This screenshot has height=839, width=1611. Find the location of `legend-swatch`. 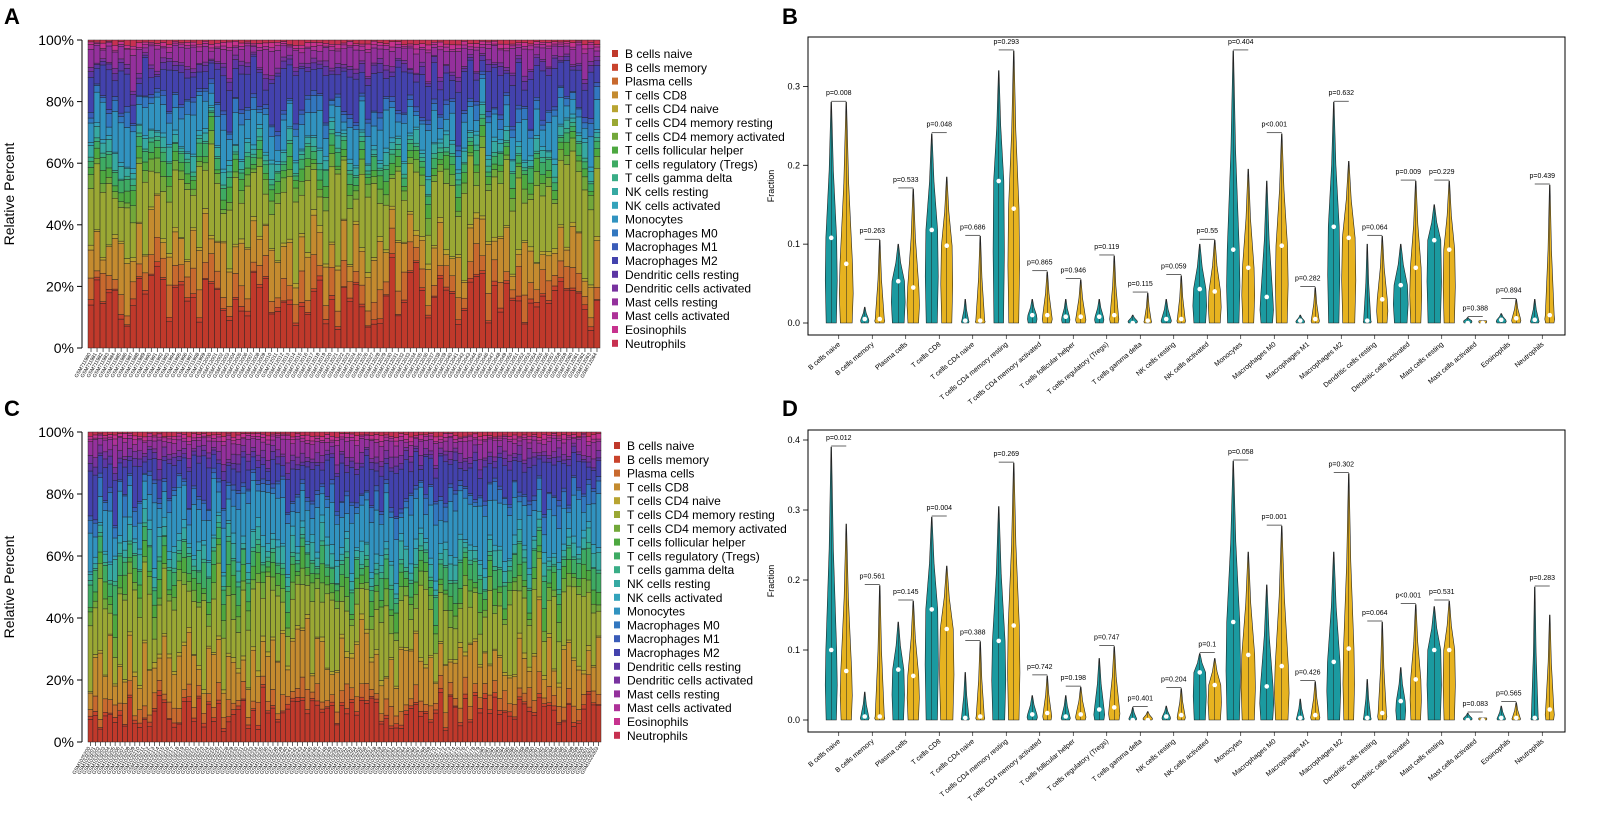

legend-swatch is located at coordinates (617, 583).